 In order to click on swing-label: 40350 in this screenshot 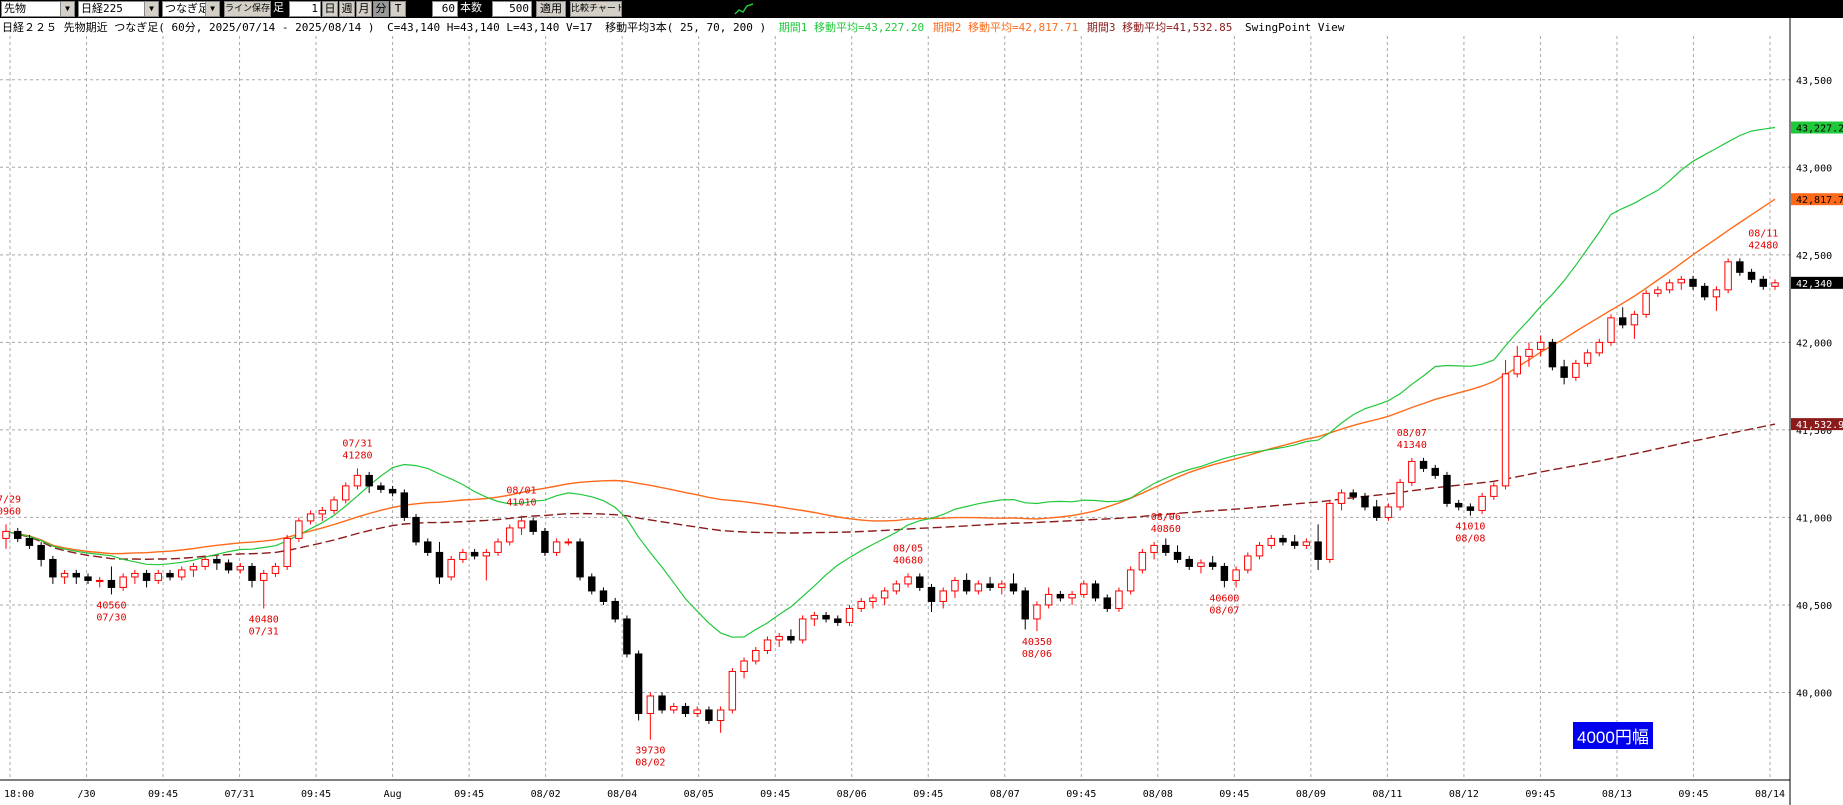, I will do `click(1037, 642)`.